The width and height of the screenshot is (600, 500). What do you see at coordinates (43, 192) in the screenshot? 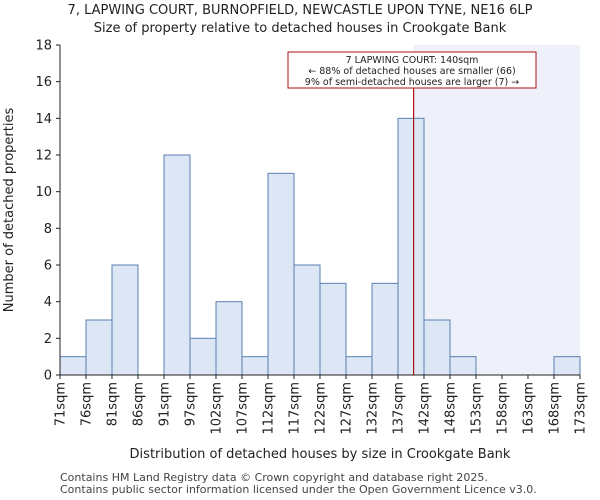
I see `y-tick-label: 10` at bounding box center [43, 192].